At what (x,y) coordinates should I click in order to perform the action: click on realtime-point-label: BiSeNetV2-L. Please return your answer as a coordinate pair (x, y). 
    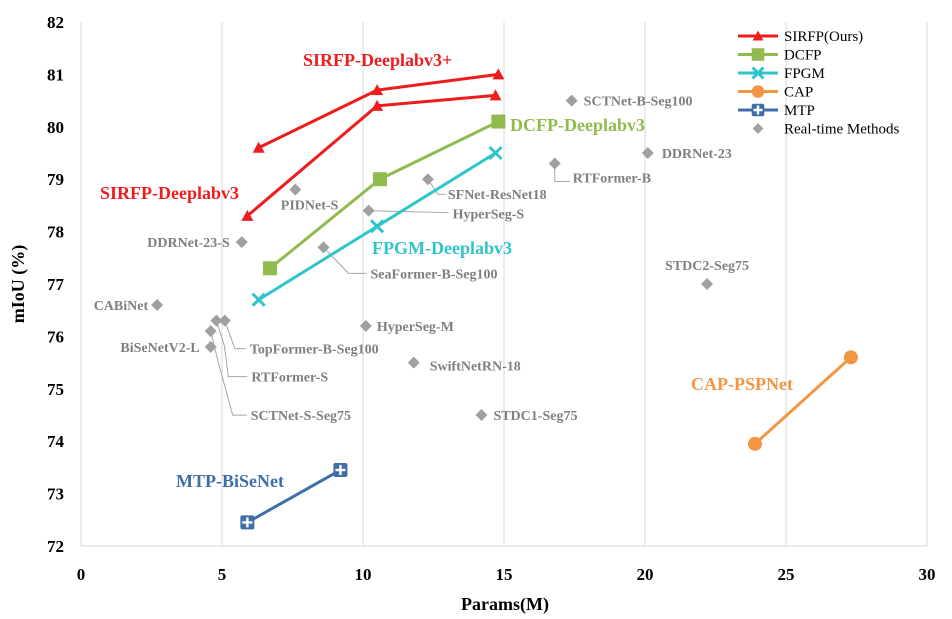
    Looking at the image, I should click on (159, 348).